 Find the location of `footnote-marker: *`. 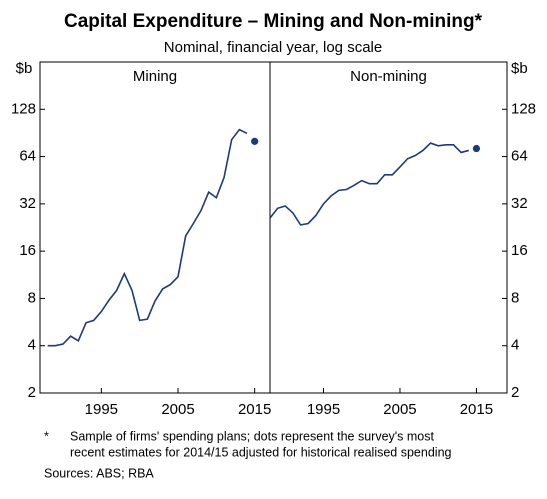

footnote-marker: * is located at coordinates (46, 436).